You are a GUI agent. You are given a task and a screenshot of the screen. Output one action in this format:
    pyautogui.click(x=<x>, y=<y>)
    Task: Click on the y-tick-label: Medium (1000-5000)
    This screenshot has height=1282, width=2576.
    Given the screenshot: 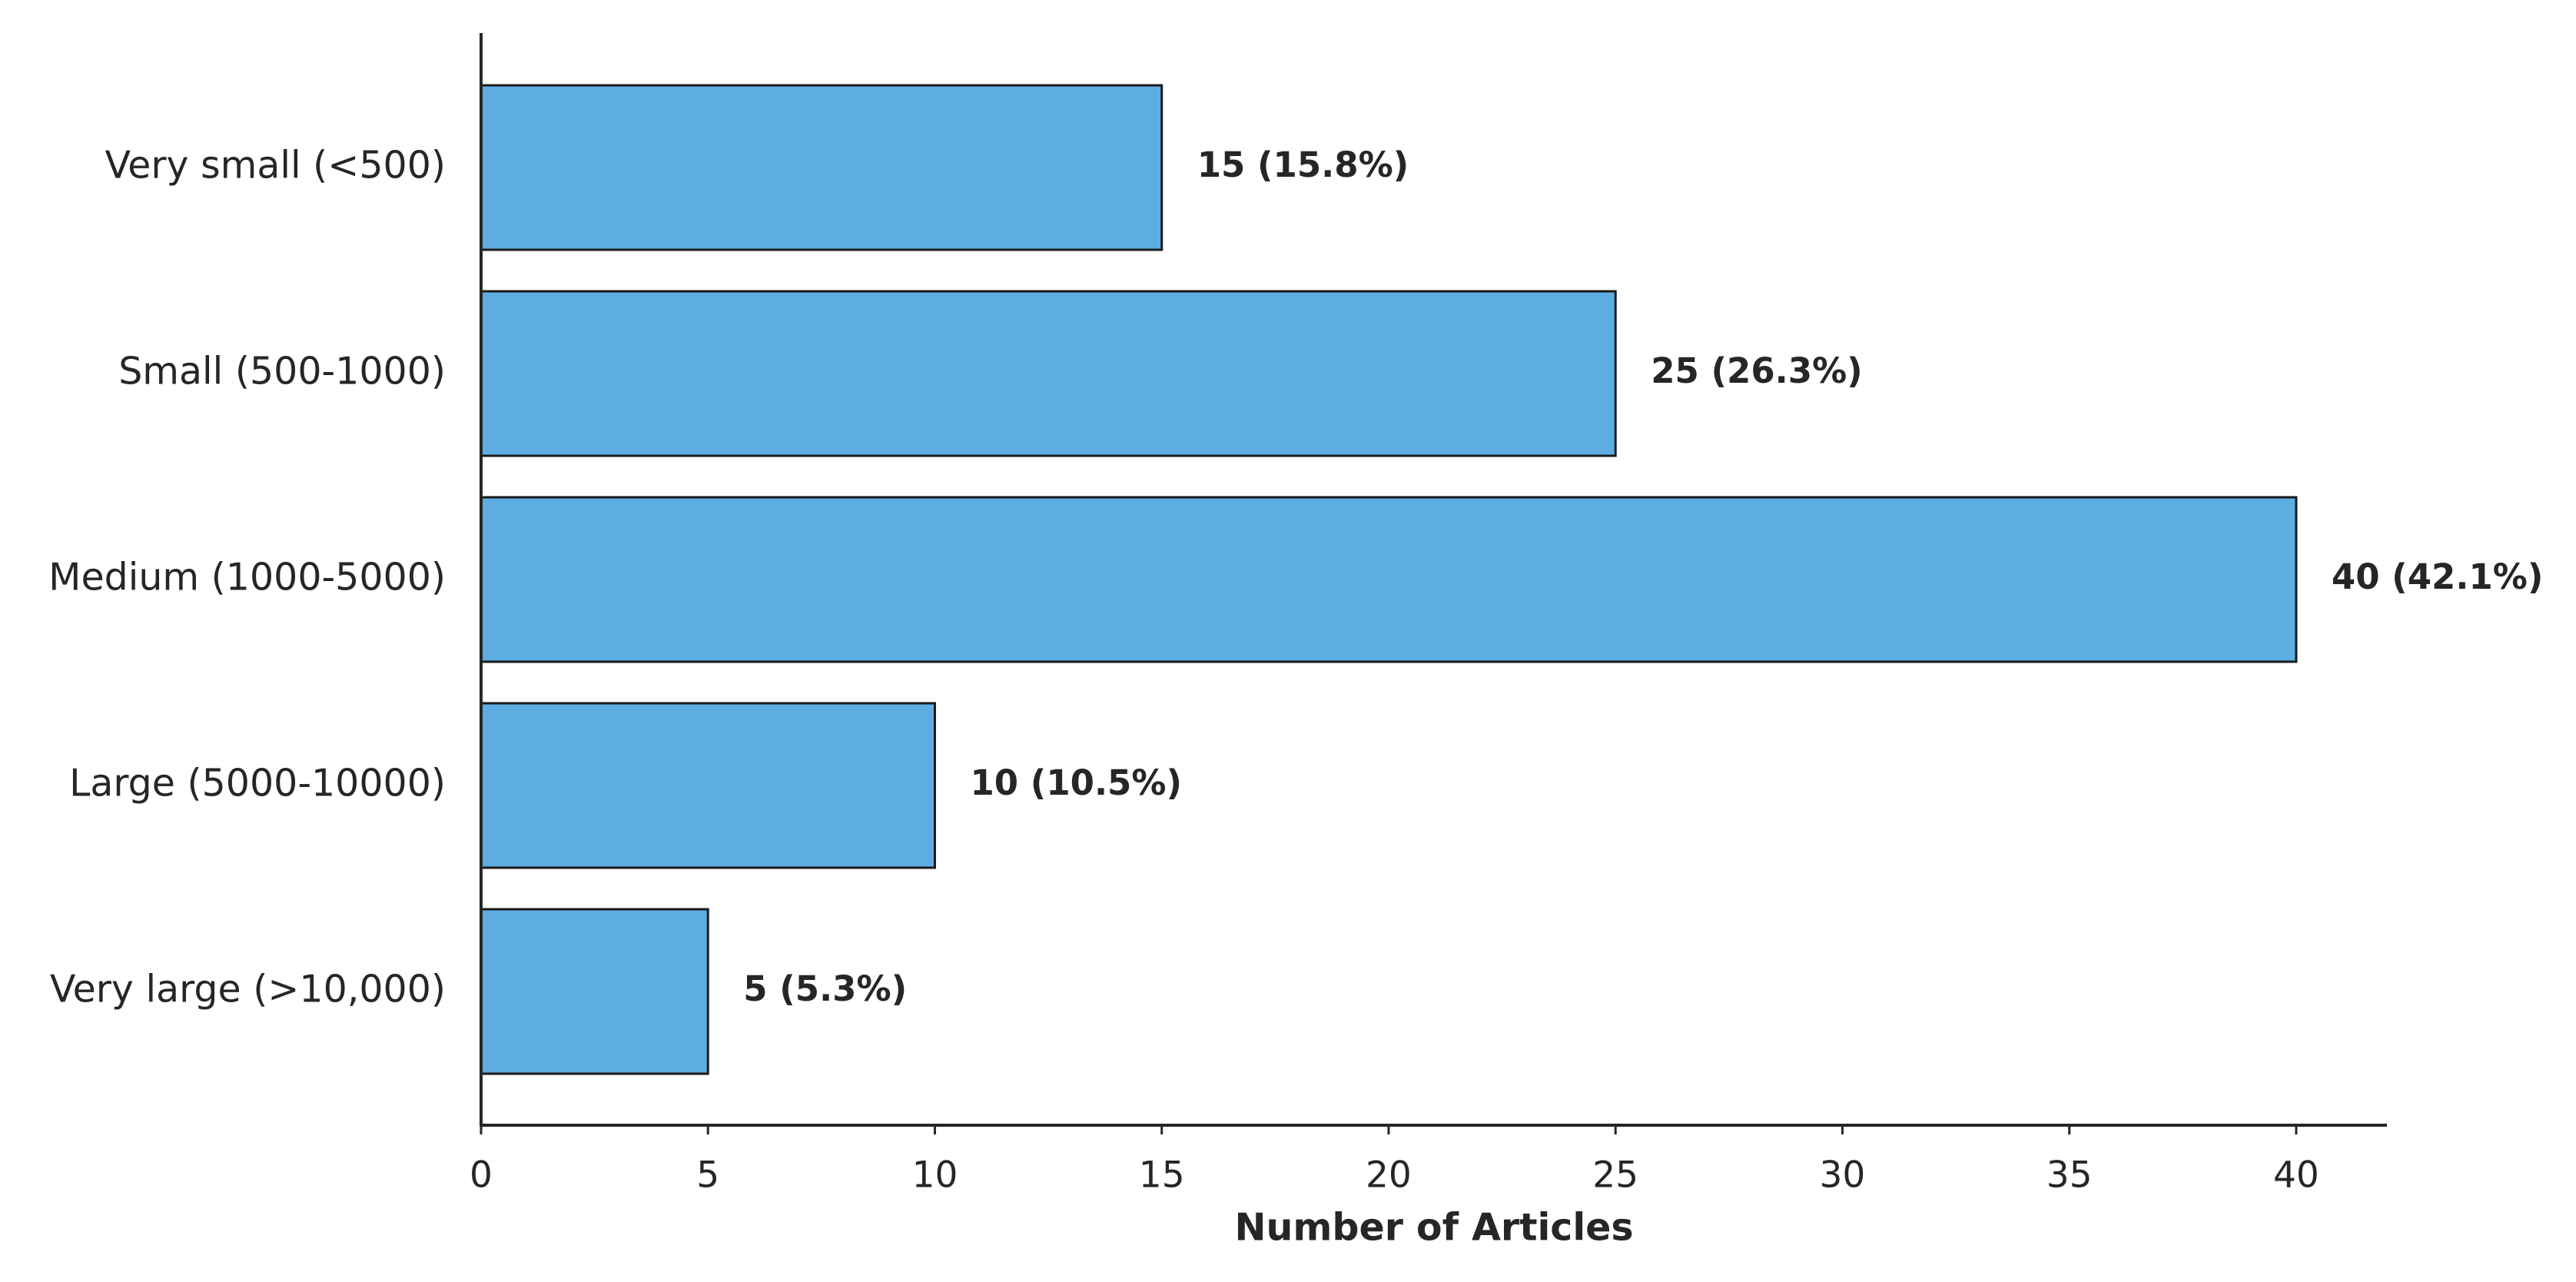 What is the action you would take?
    pyautogui.click(x=247, y=577)
    